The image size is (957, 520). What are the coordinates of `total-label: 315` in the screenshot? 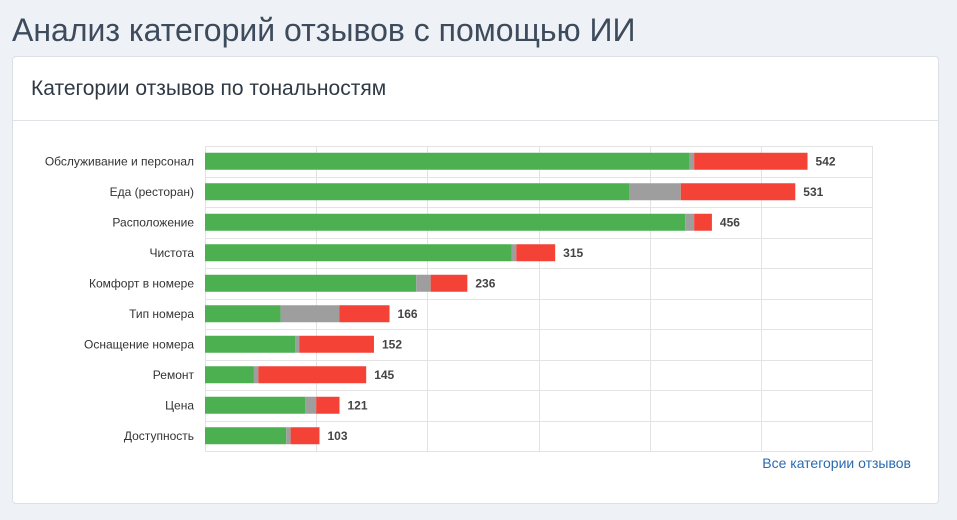 It's located at (573, 253).